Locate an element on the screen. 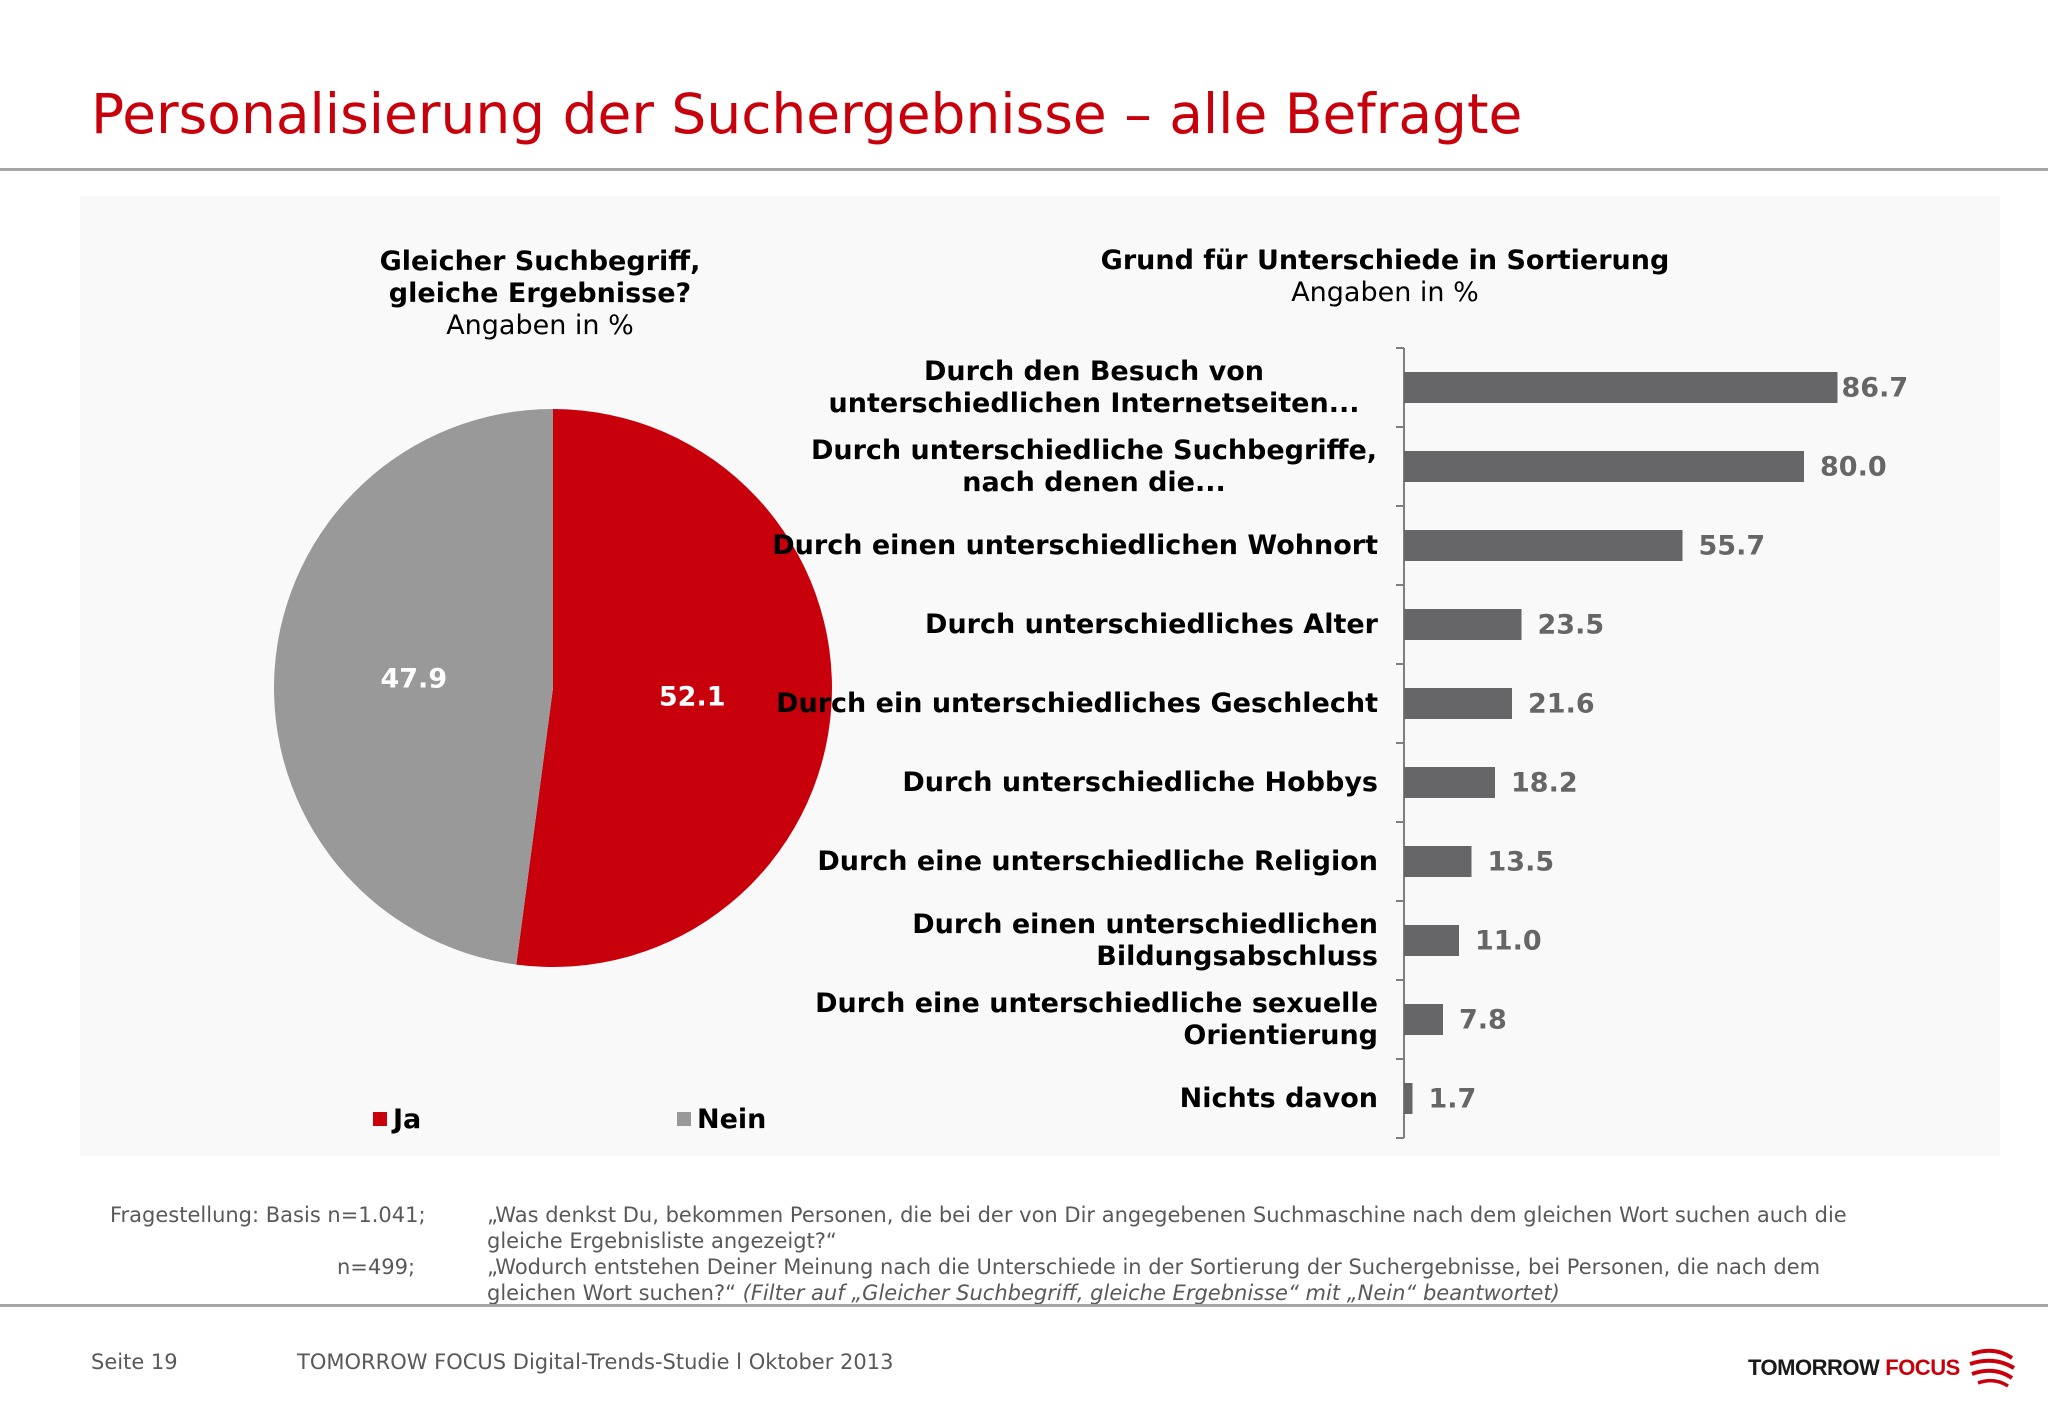  footnote-n2: n=499; is located at coordinates (376, 1267).